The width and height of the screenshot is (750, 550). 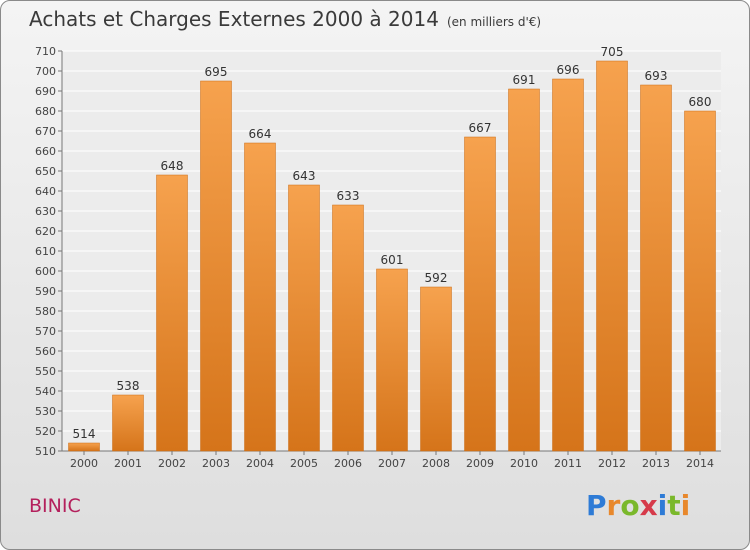 I want to click on logo-letter: P, so click(x=596, y=505).